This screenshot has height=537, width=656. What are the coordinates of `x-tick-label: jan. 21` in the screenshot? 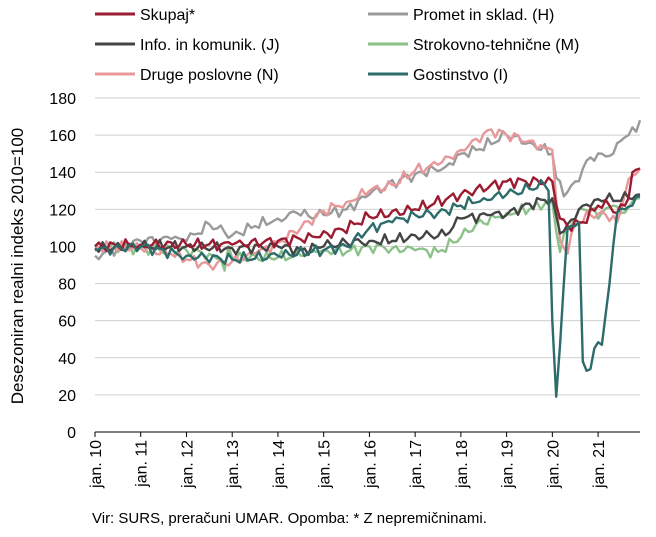 It's located at (599, 464).